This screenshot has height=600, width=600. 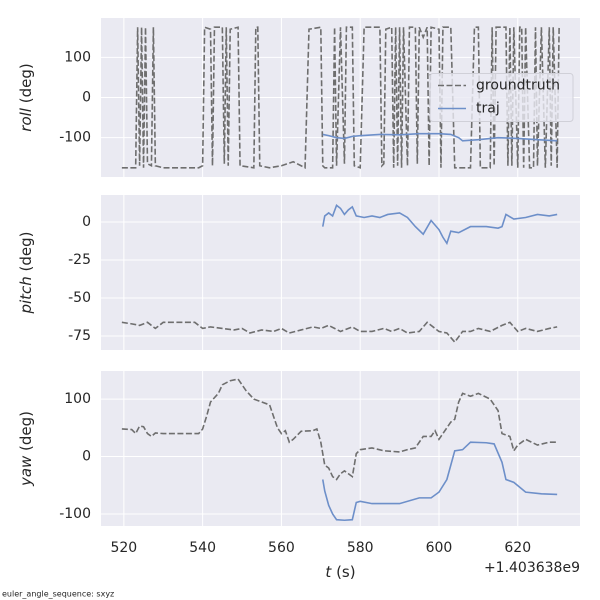 What do you see at coordinates (328, 572) in the screenshot?
I see `x-label-var: t` at bounding box center [328, 572].